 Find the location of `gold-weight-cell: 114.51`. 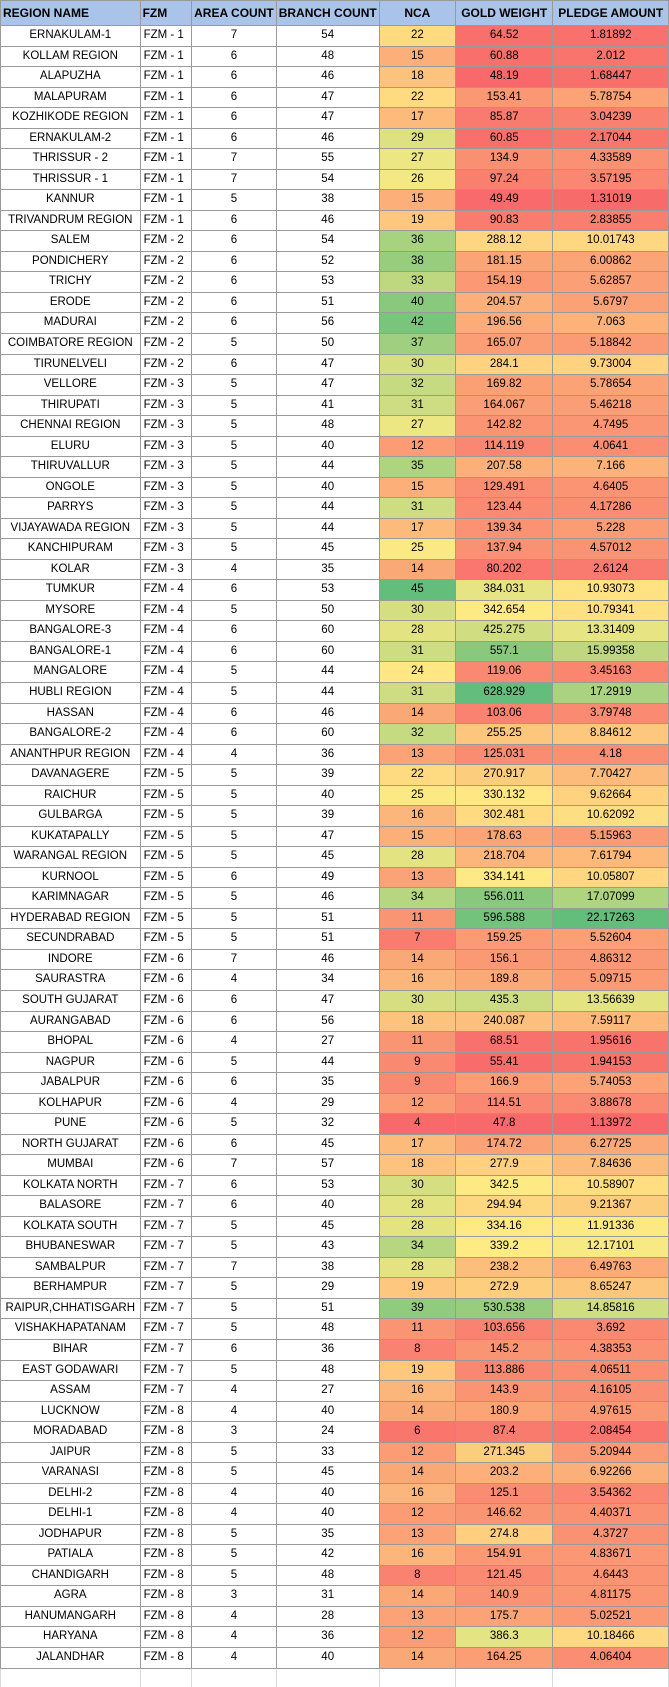

gold-weight-cell: 114.51 is located at coordinates (504, 1103).